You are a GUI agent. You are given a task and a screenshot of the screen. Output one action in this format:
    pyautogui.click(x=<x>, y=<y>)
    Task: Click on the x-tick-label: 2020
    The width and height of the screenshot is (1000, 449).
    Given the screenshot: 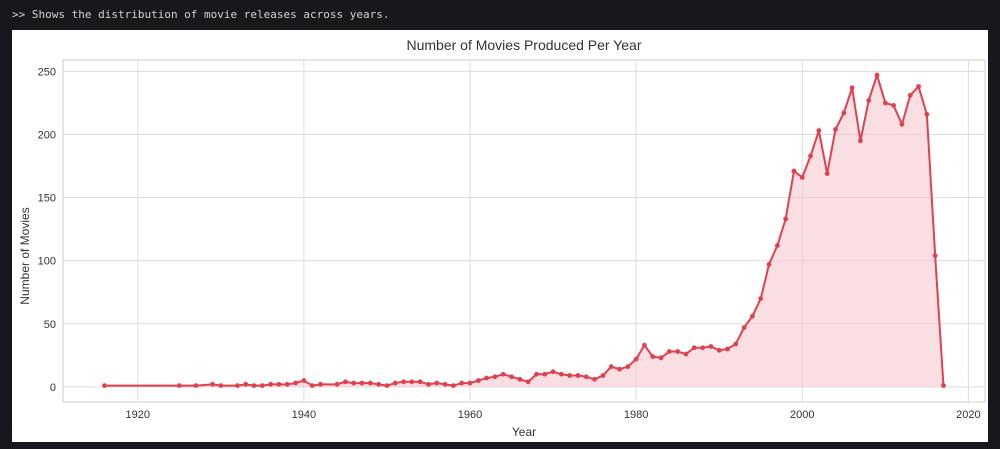 What is the action you would take?
    pyautogui.click(x=968, y=415)
    